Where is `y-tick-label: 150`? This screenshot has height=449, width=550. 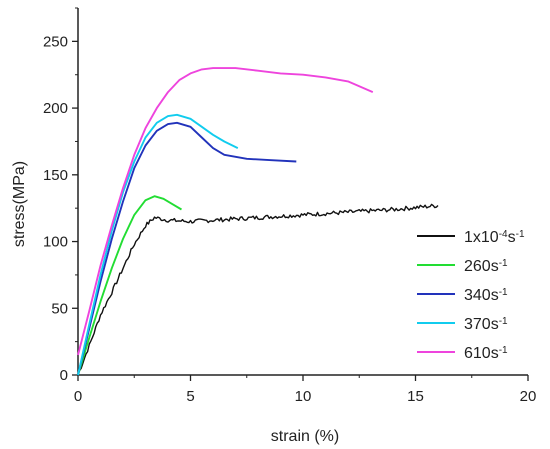 y-tick-label: 150 is located at coordinates (55, 175).